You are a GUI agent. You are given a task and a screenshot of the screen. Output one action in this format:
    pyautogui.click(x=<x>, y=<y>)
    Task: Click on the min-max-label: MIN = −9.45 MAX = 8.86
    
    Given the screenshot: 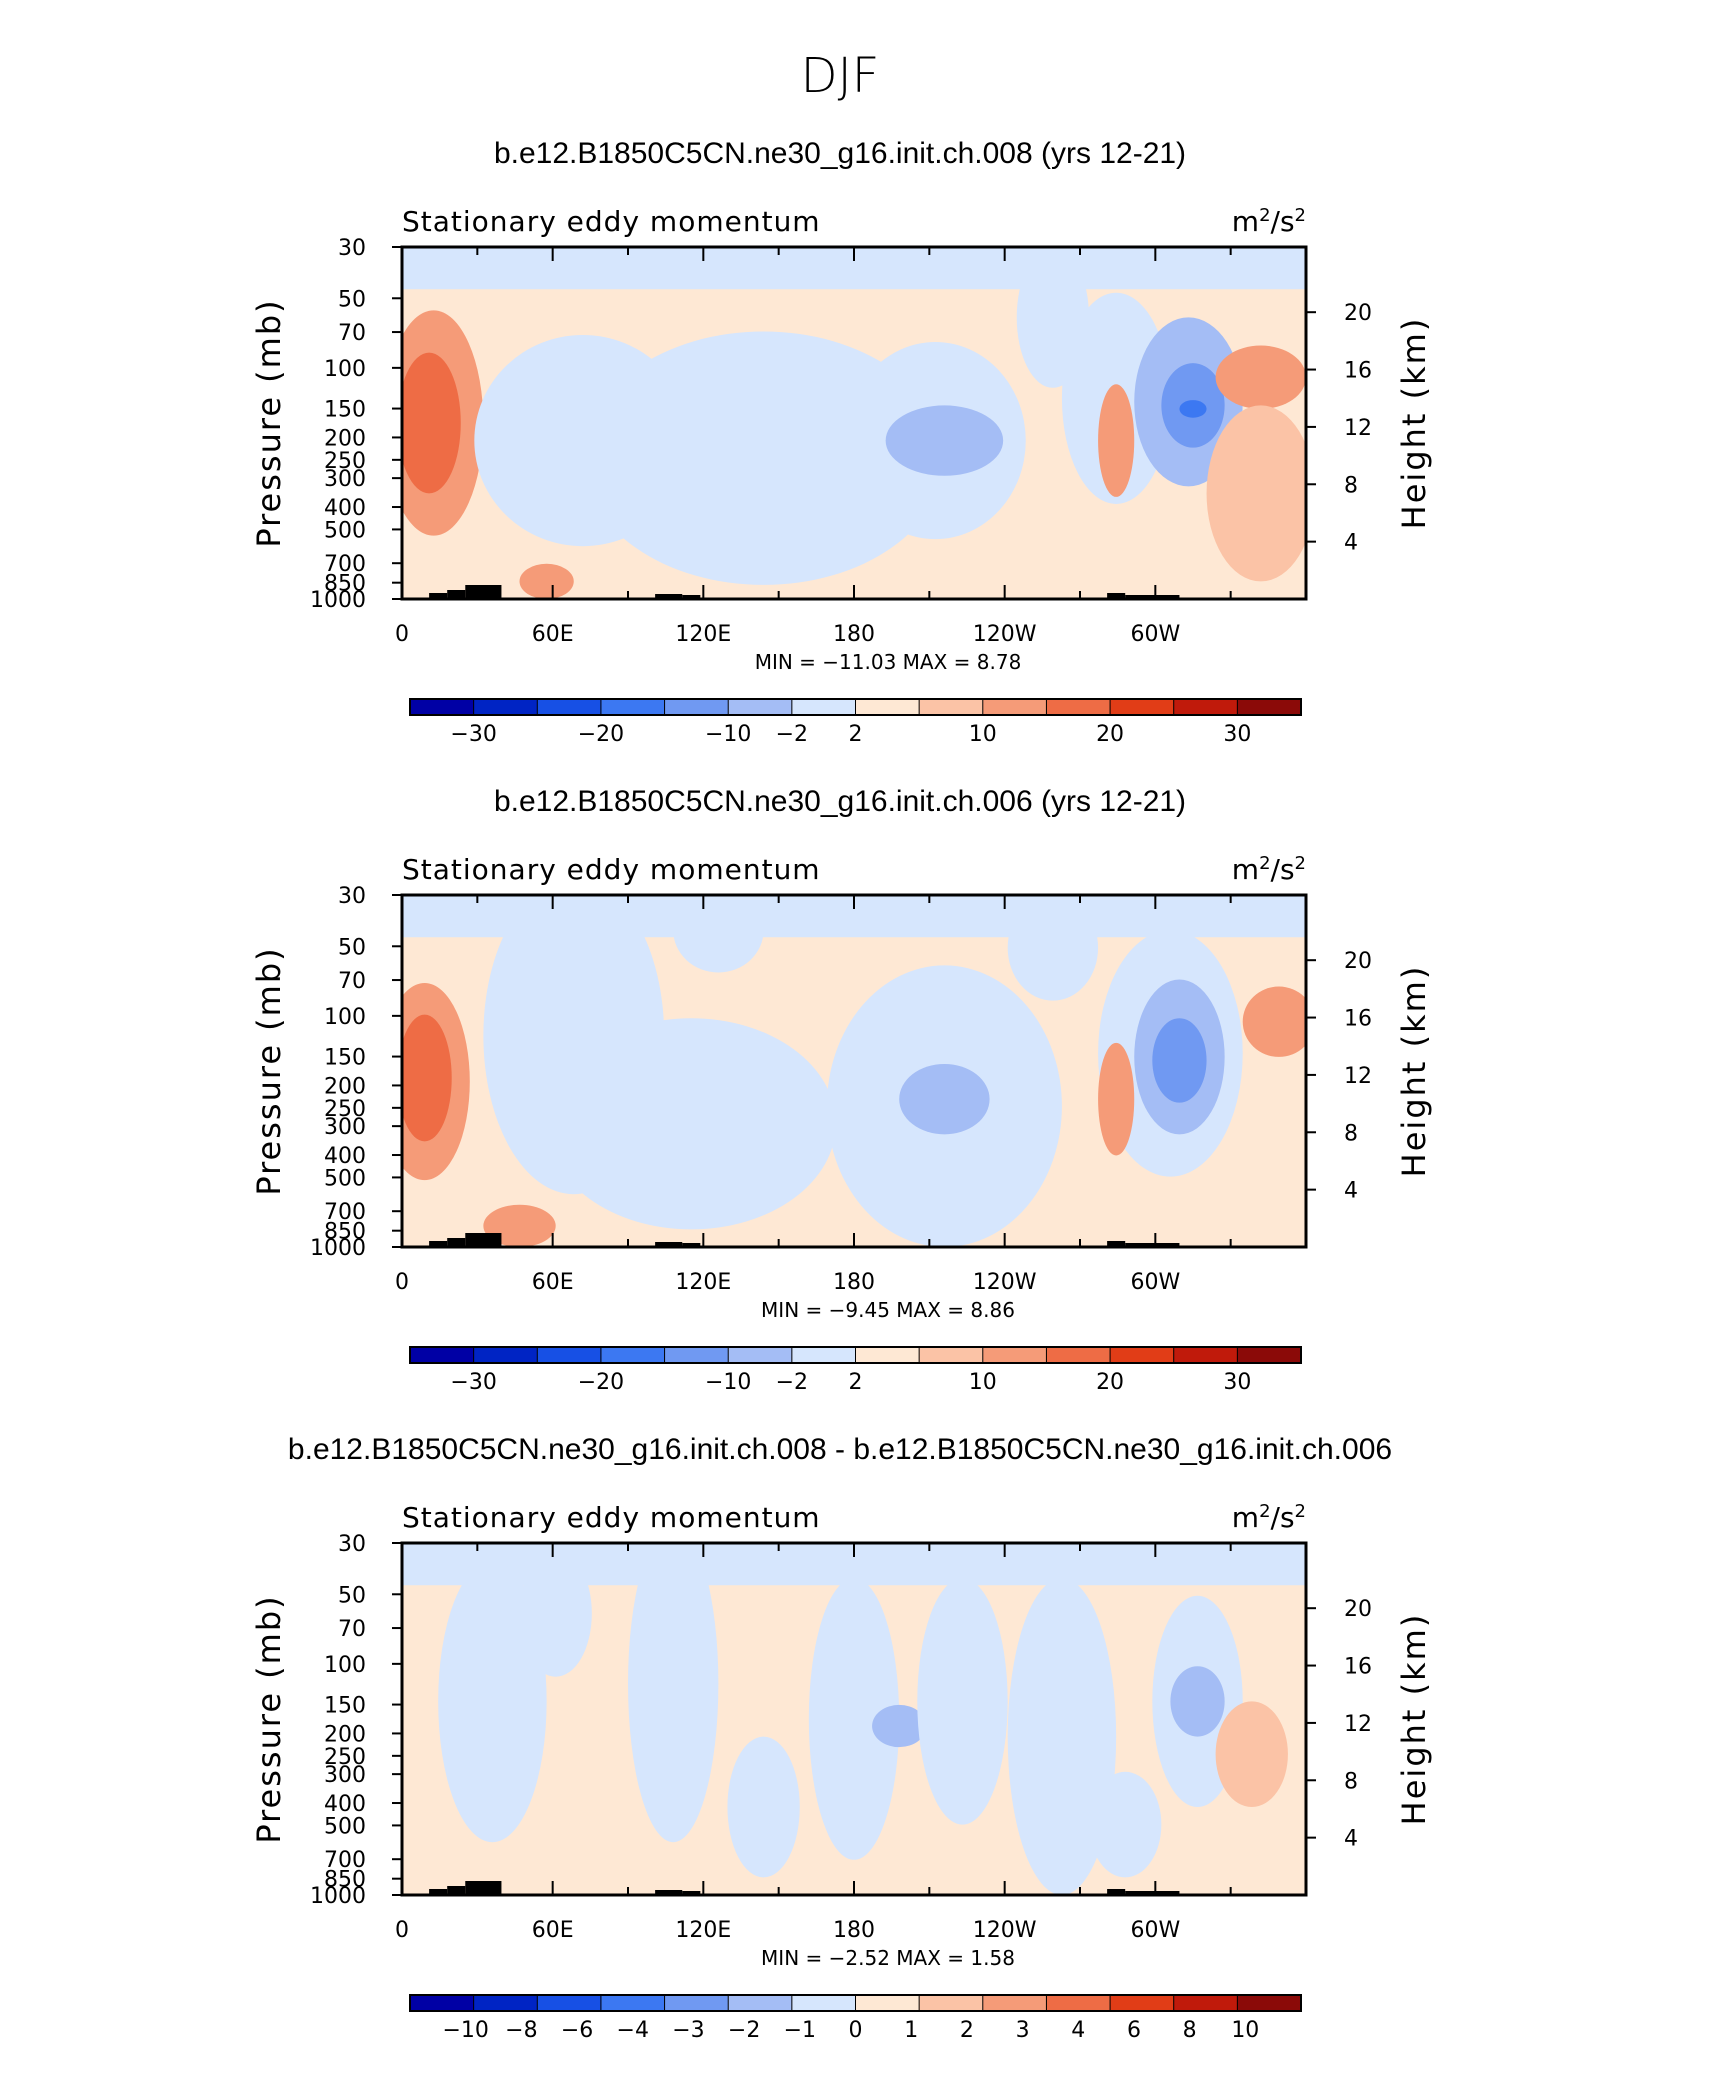 What is the action you would take?
    pyautogui.click(x=888, y=1310)
    